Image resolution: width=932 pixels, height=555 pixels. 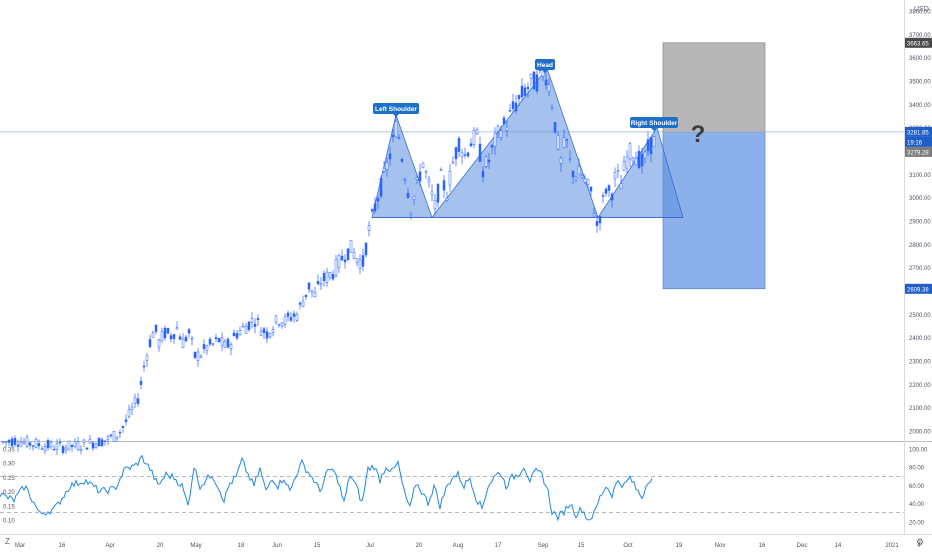 What do you see at coordinates (396, 110) in the screenshot?
I see `left-shoulder-label: Left Shoulder` at bounding box center [396, 110].